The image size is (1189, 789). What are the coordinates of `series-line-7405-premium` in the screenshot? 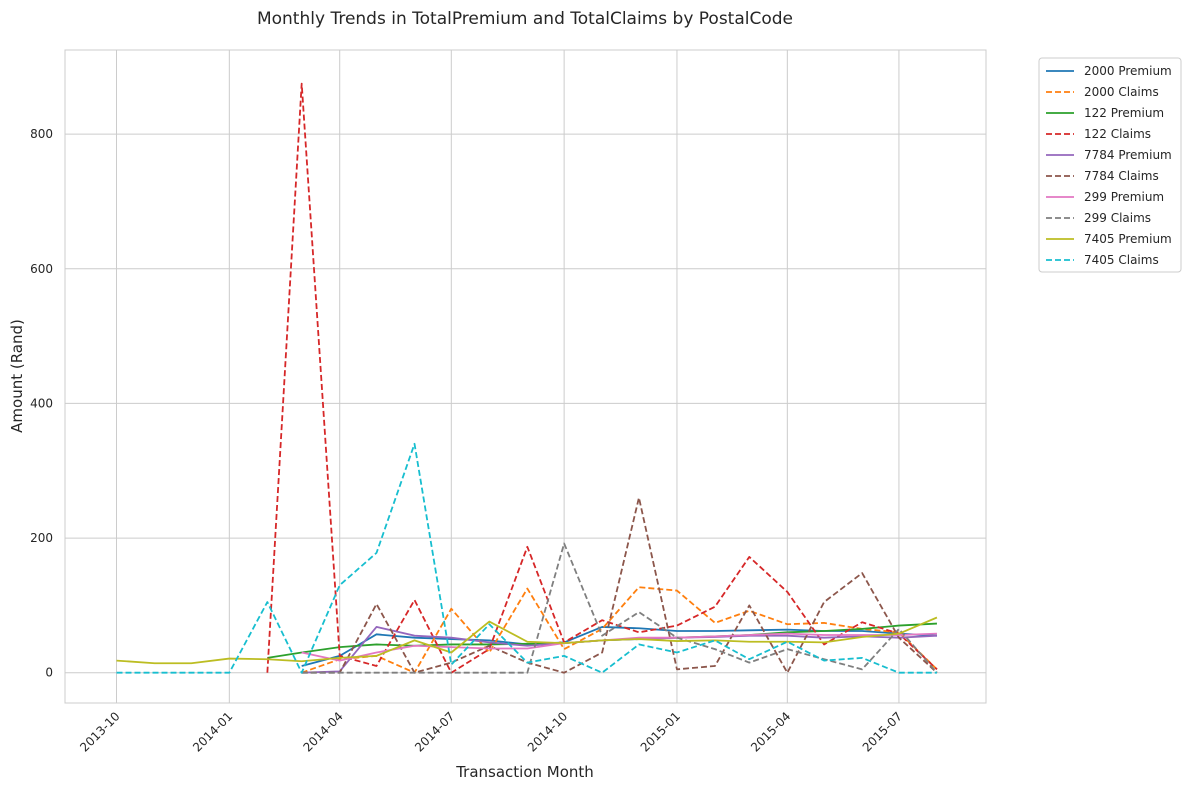 It's located at (527, 640).